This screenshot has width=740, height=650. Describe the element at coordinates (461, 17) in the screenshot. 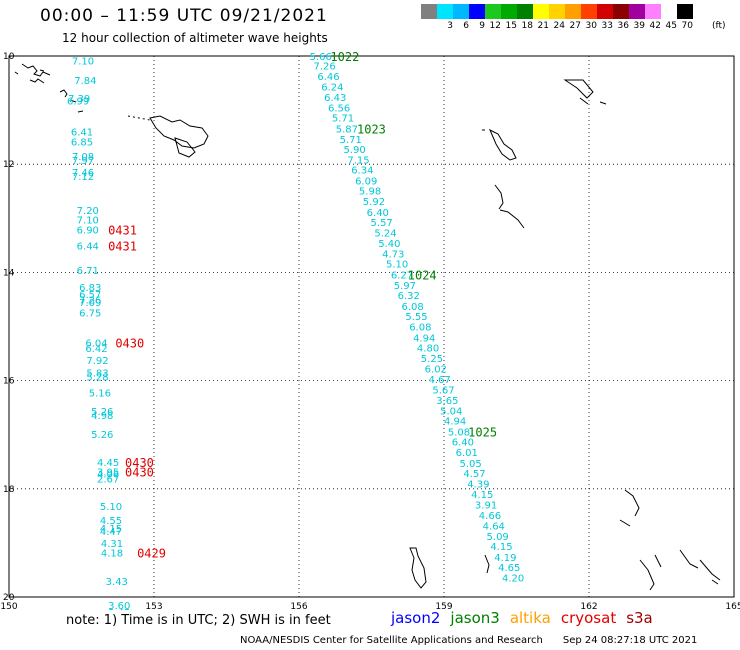

I see `scale-swatch: 6` at that location.